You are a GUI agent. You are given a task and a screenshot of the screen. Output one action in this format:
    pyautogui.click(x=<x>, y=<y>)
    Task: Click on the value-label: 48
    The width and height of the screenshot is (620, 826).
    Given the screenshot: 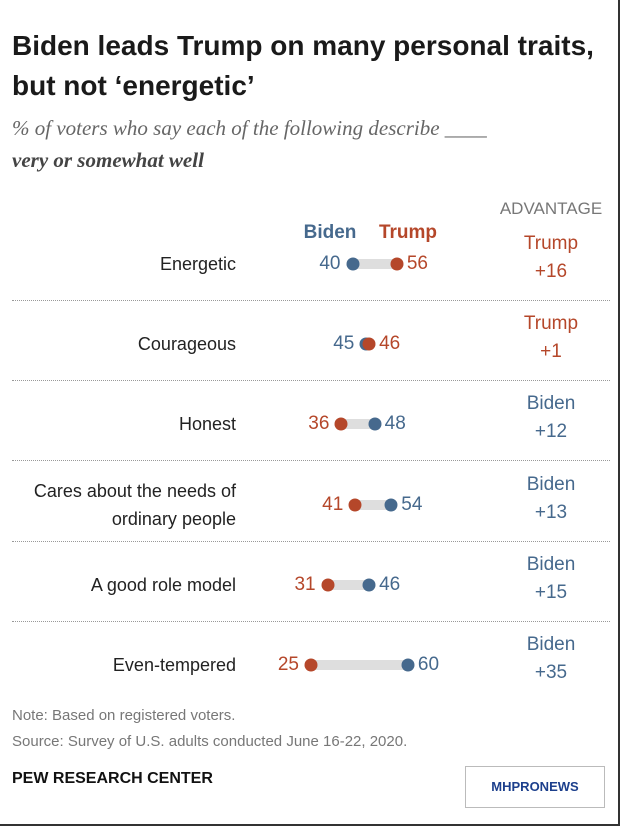 What is the action you would take?
    pyautogui.click(x=395, y=424)
    